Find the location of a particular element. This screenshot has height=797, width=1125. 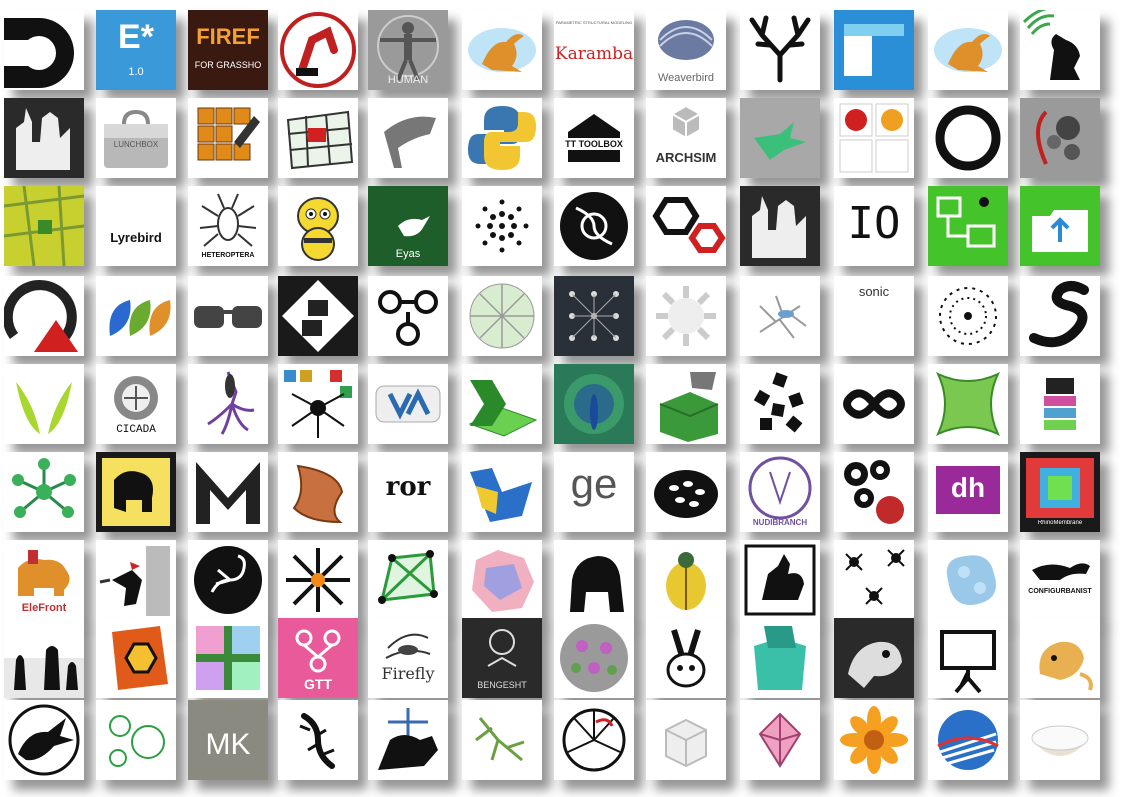

weaverbird-icon: Weaverbird is located at coordinates (686, 50).